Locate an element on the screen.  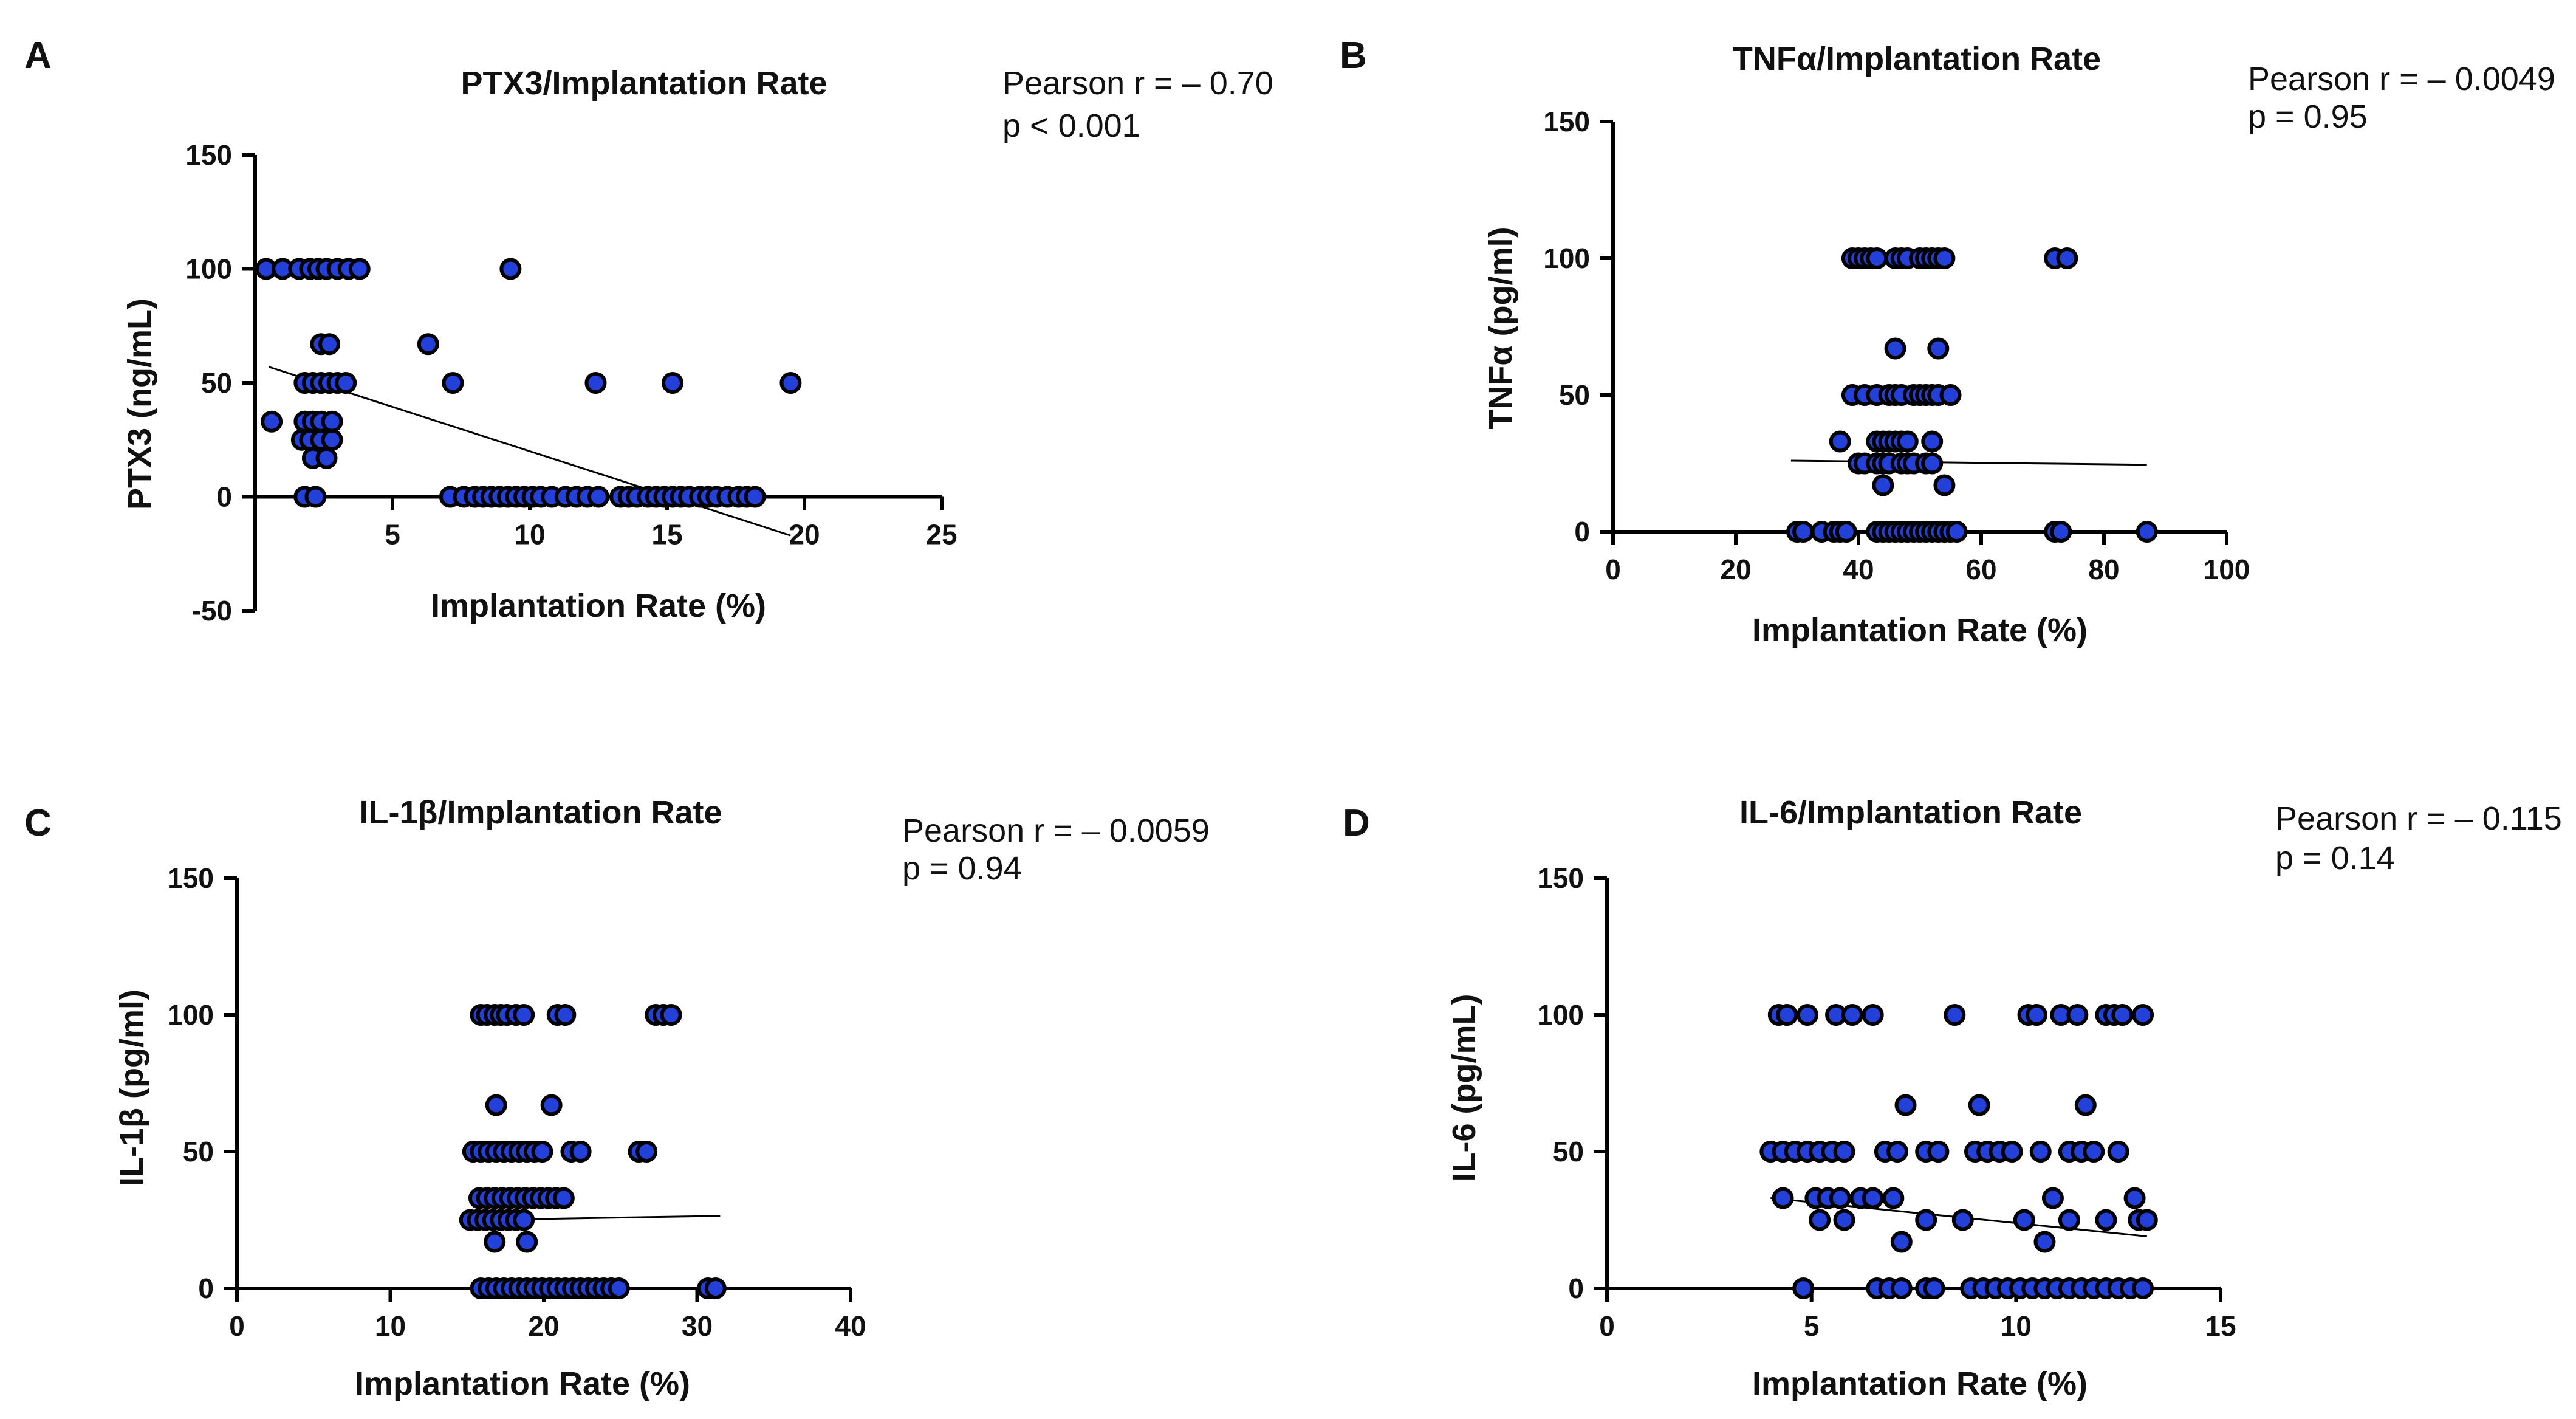
panel-a-y-tick-label: 100 is located at coordinates (209, 269).